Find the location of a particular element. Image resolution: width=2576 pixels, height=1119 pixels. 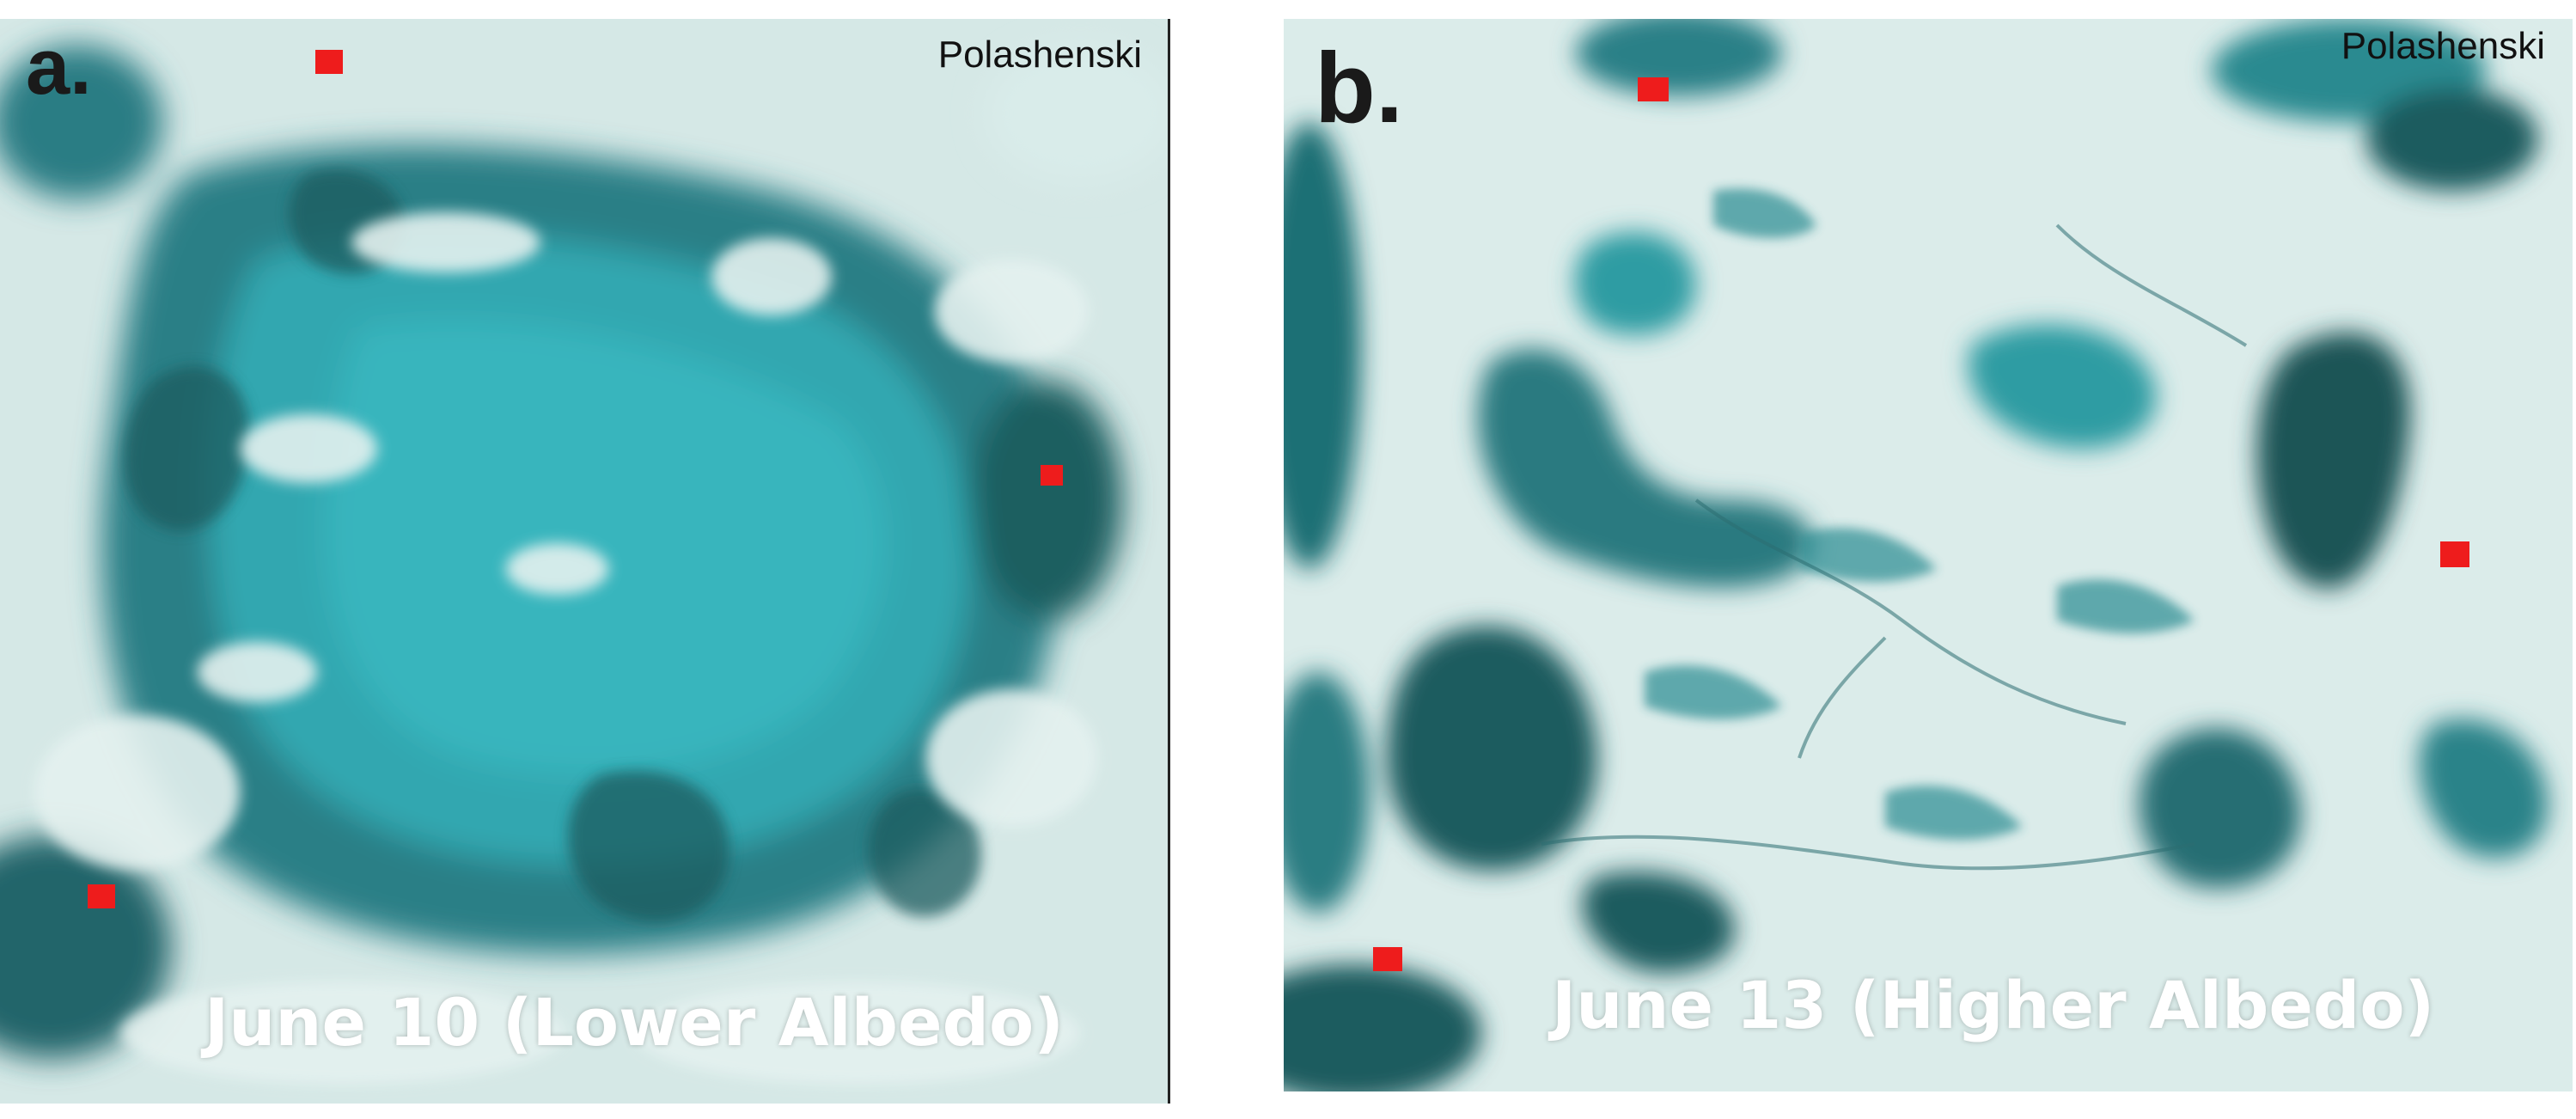

panel-a-credit: Polashenski is located at coordinates (1039, 55).